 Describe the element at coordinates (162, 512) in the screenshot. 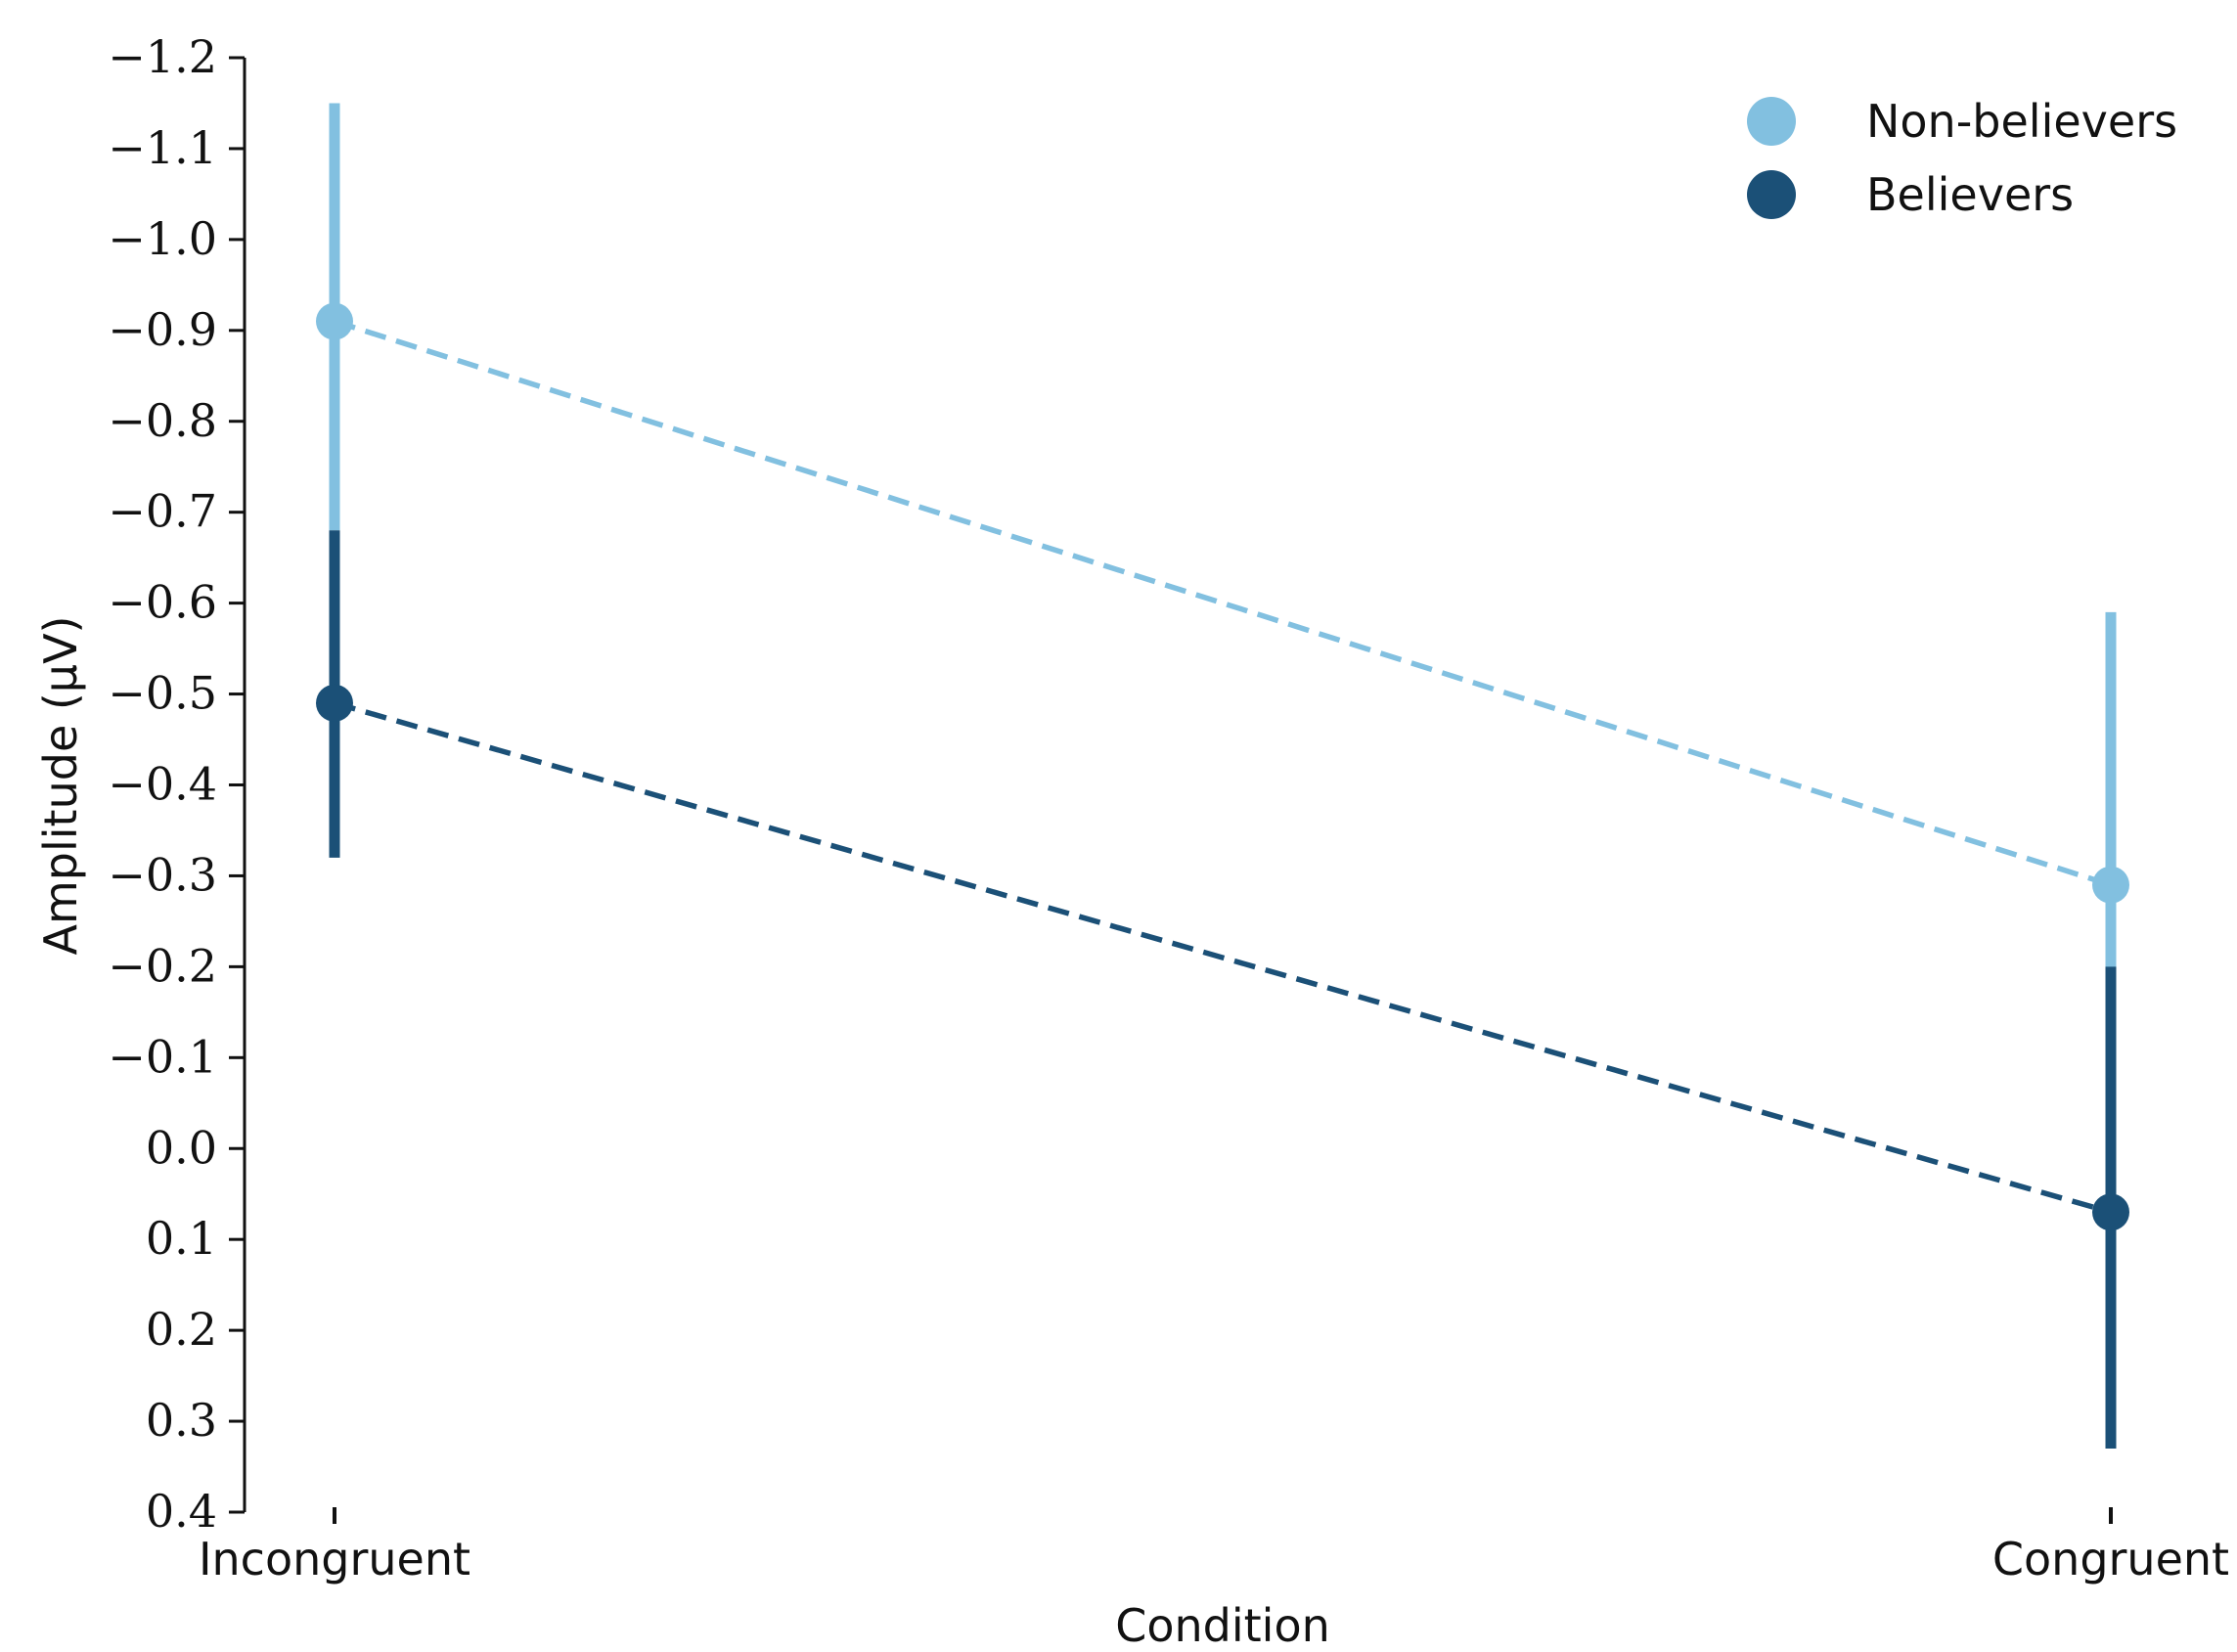

I see `y-tick-label: −0.7` at that location.